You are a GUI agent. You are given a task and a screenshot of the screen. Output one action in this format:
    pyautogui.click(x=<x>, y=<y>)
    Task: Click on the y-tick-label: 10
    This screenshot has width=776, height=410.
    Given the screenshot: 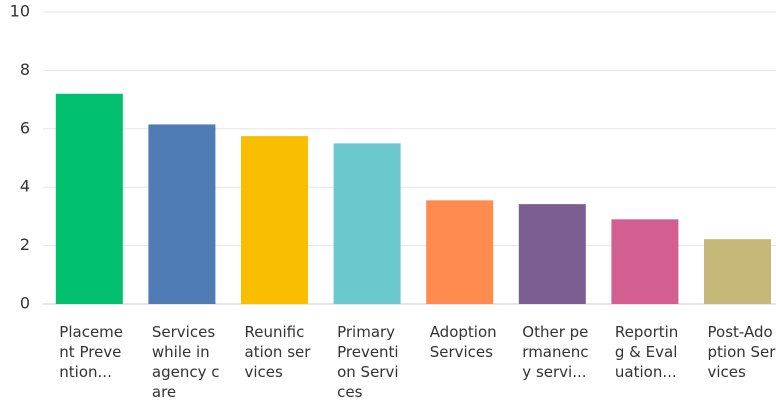 What is the action you would take?
    pyautogui.click(x=20, y=11)
    